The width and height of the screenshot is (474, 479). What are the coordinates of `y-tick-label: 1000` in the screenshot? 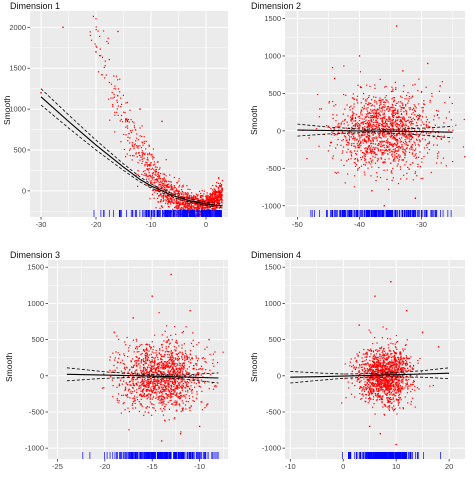 It's located at (272, 55).